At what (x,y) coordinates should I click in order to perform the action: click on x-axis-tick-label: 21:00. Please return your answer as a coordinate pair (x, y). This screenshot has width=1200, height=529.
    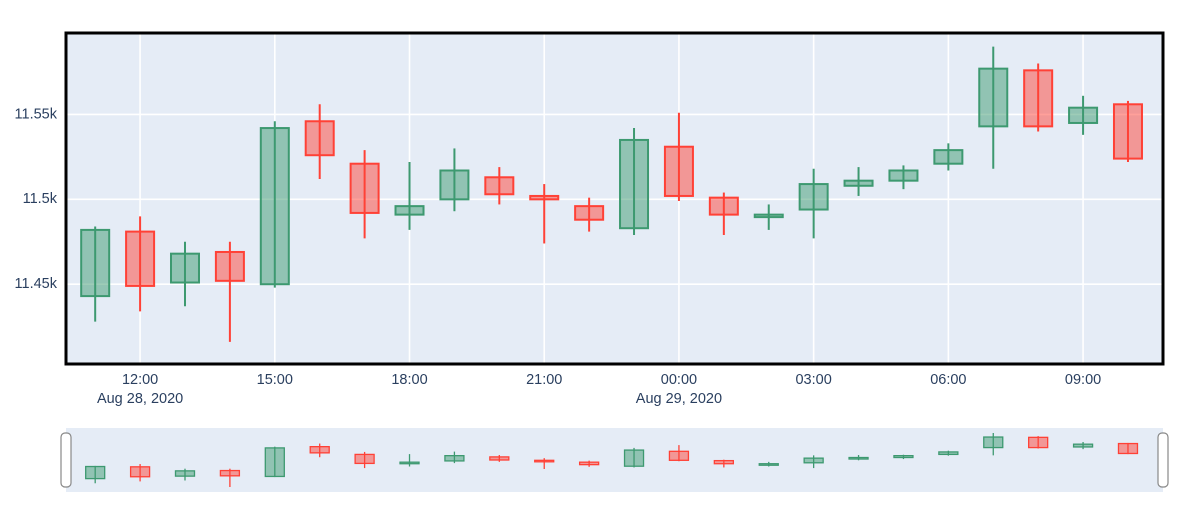
    Looking at the image, I should click on (544, 380).